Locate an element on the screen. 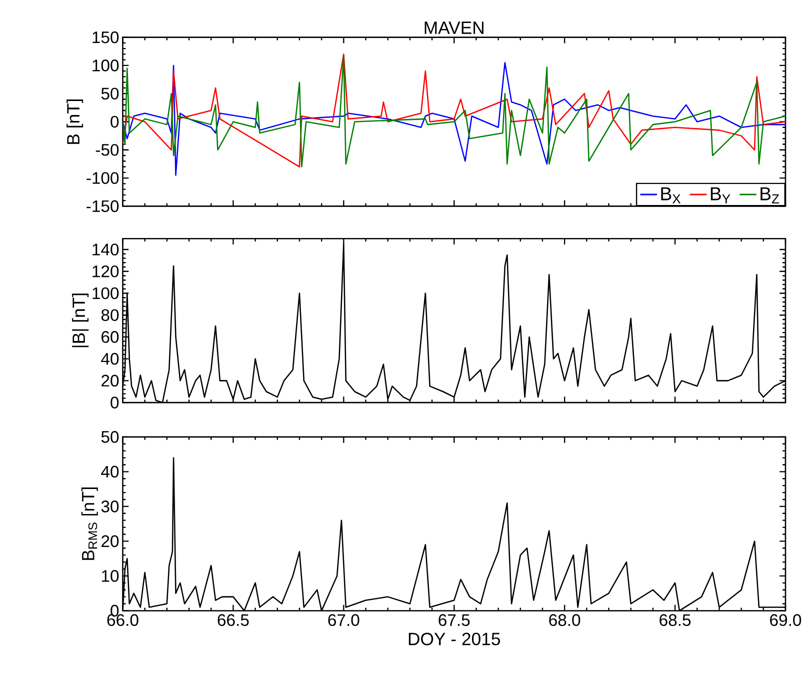 The width and height of the screenshot is (805, 678). y-tick-label: 140 is located at coordinates (105, 249).